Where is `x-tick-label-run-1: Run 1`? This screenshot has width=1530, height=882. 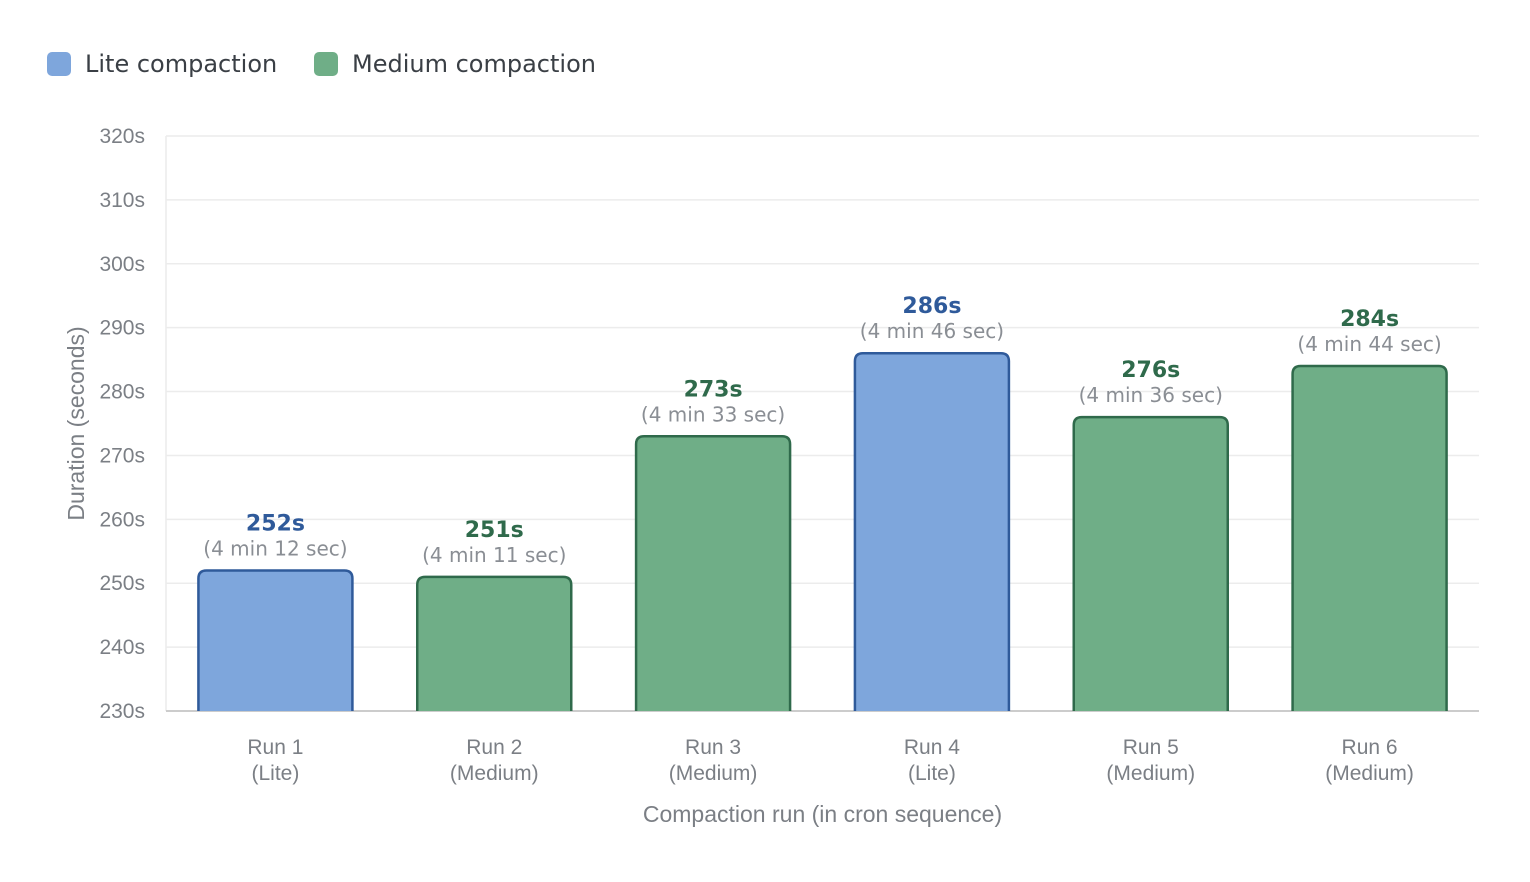
x-tick-label-run-1: Run 1 is located at coordinates (275, 747).